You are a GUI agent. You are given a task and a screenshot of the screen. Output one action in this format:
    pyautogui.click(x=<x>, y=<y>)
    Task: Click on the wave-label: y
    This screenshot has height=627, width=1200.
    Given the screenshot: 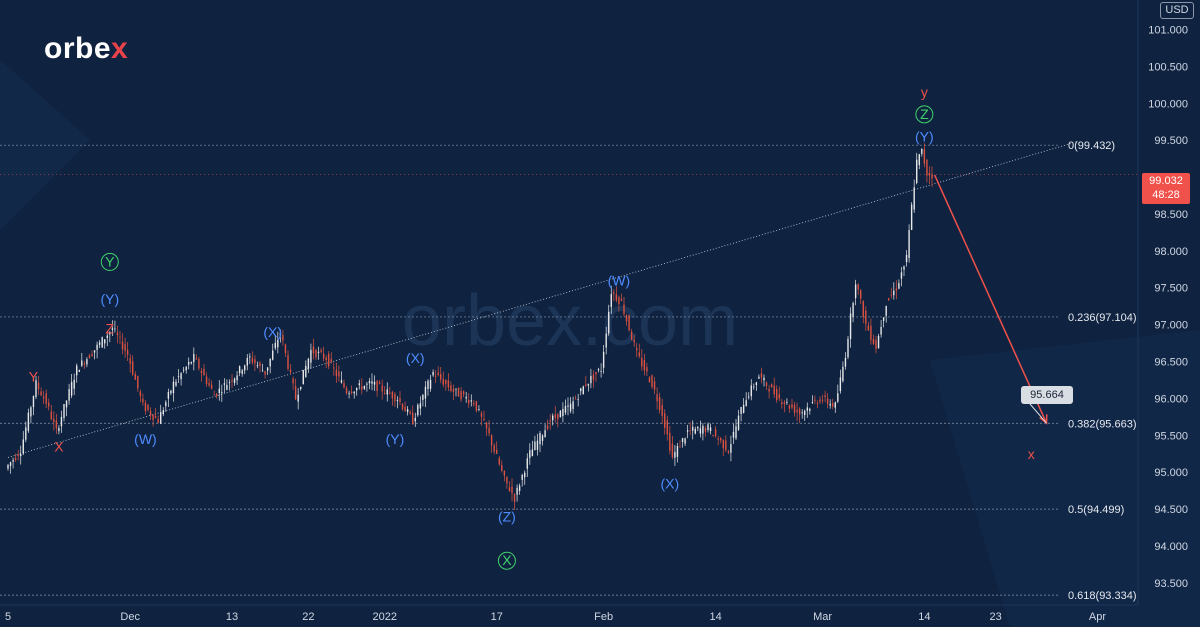 What is the action you would take?
    pyautogui.click(x=924, y=92)
    